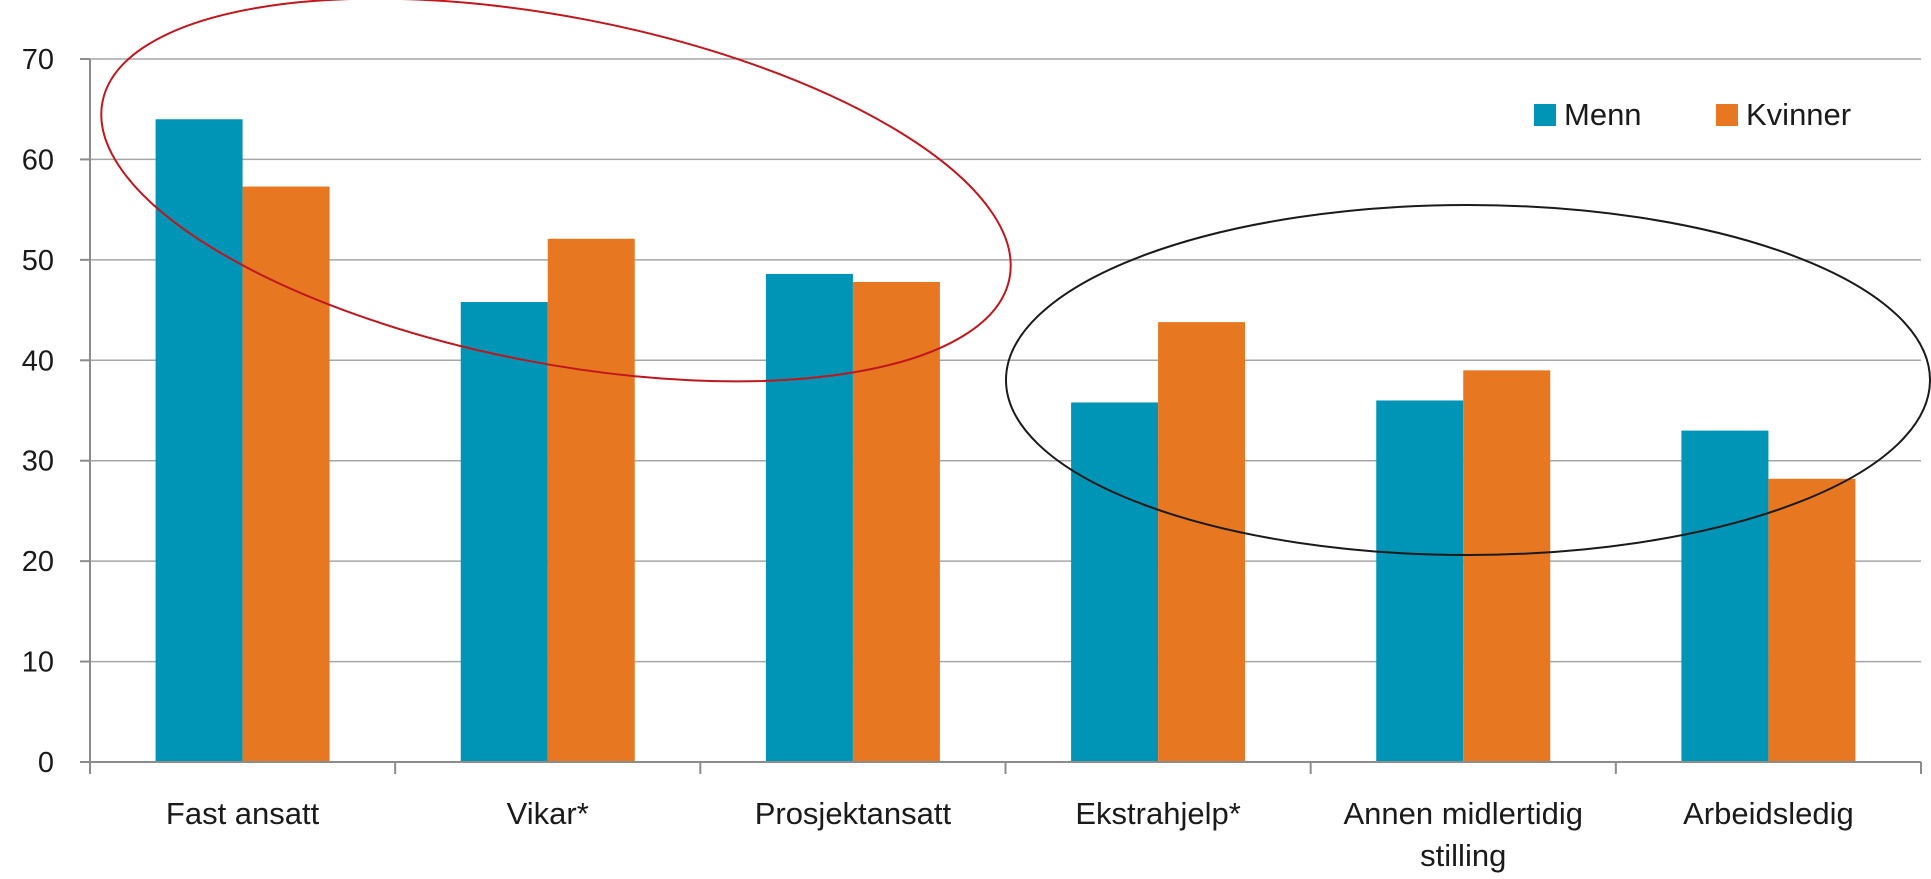 This screenshot has width=1931, height=879. Describe the element at coordinates (38, 60) in the screenshot. I see `y-tick-label: 70` at that location.